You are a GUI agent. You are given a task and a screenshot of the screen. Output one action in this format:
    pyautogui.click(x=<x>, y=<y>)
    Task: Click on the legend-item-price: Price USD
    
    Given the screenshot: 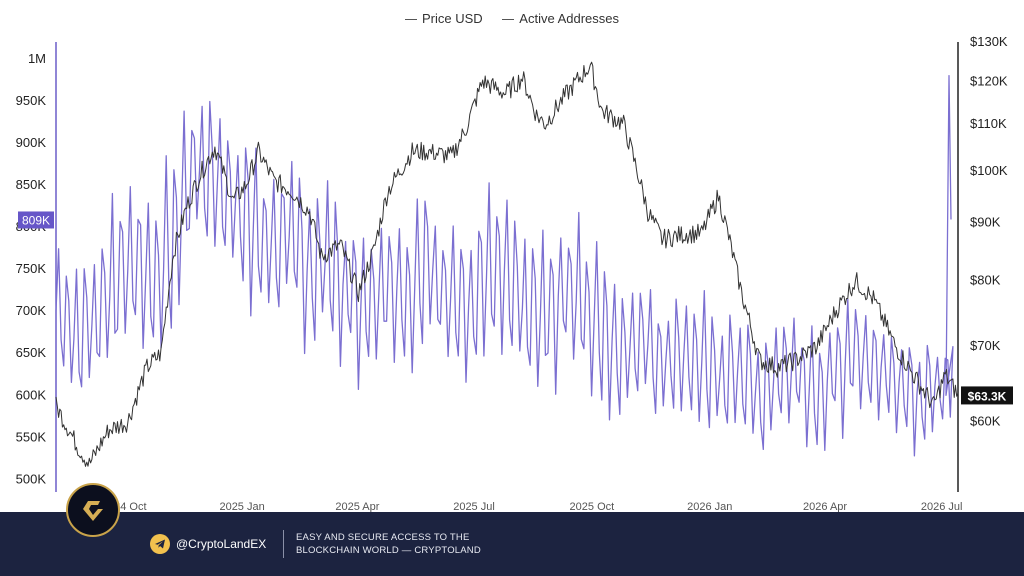 What is the action you would take?
    pyautogui.click(x=443, y=18)
    